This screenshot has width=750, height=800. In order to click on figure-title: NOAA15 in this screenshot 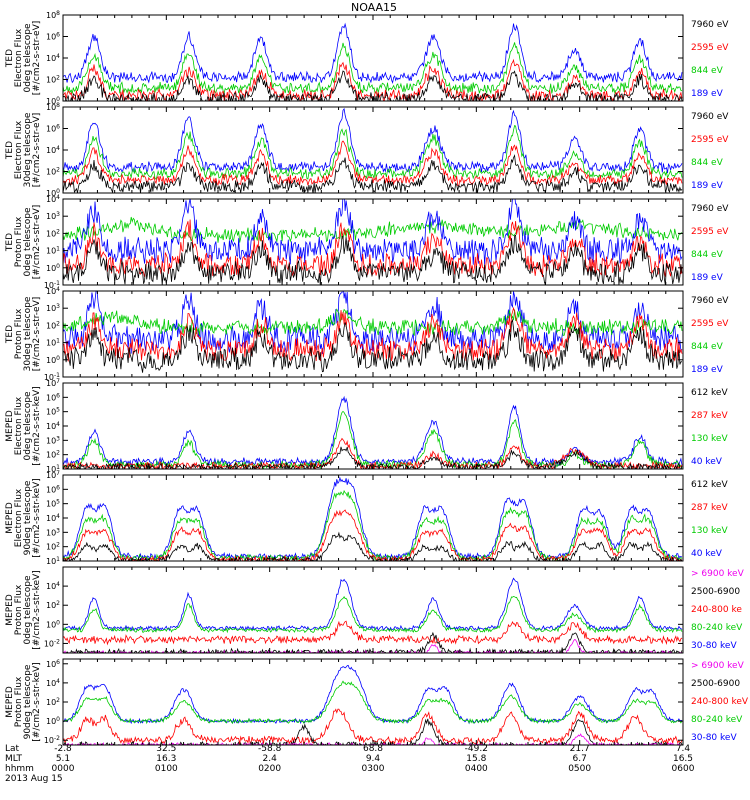, I will do `click(374, 7)`.